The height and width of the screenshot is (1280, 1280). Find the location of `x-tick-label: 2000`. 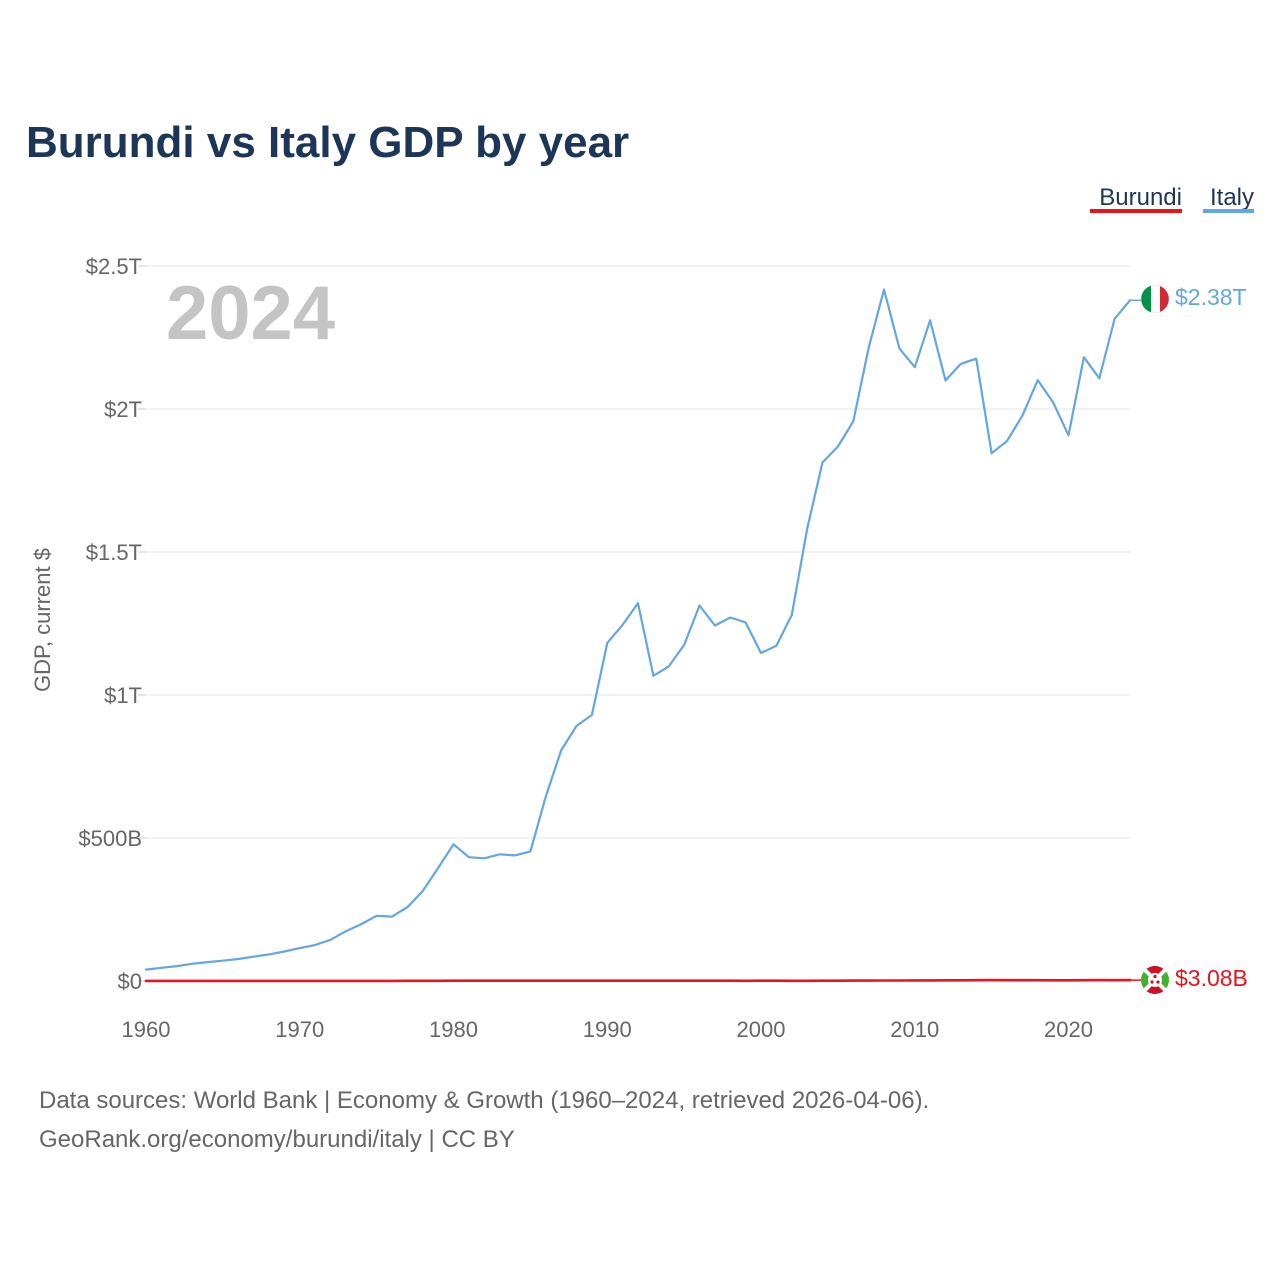

x-tick-label: 2000 is located at coordinates (761, 1029).